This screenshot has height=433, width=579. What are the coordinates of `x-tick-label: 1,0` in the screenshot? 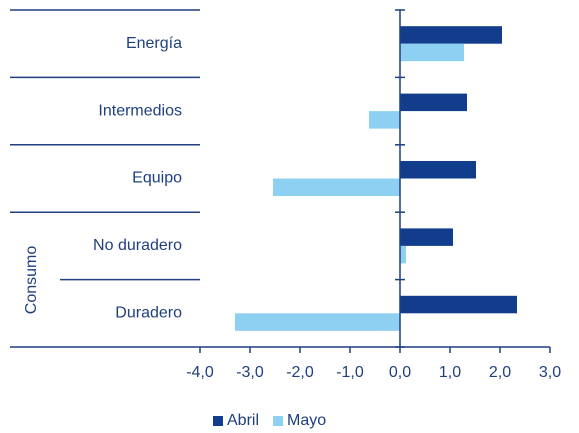 It's located at (450, 372).